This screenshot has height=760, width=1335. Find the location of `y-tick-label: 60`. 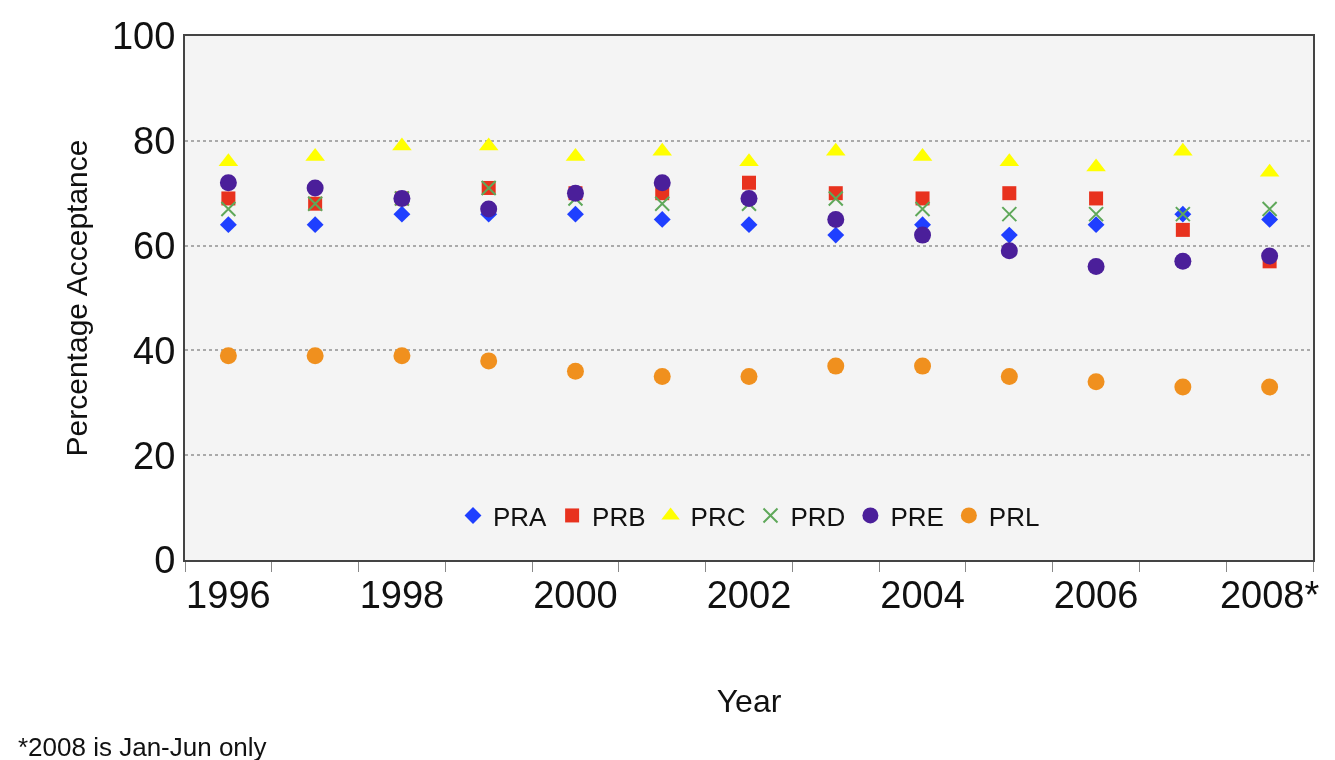

y-tick-label: 60 is located at coordinates (154, 245).